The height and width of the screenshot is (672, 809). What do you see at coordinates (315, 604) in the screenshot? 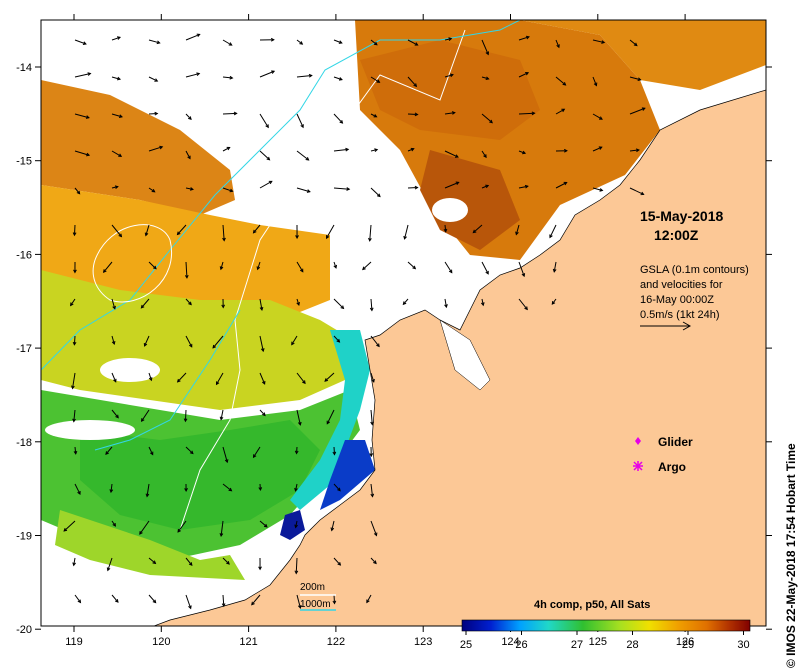
I see `isobath-1000-label: 1000m` at bounding box center [315, 604].